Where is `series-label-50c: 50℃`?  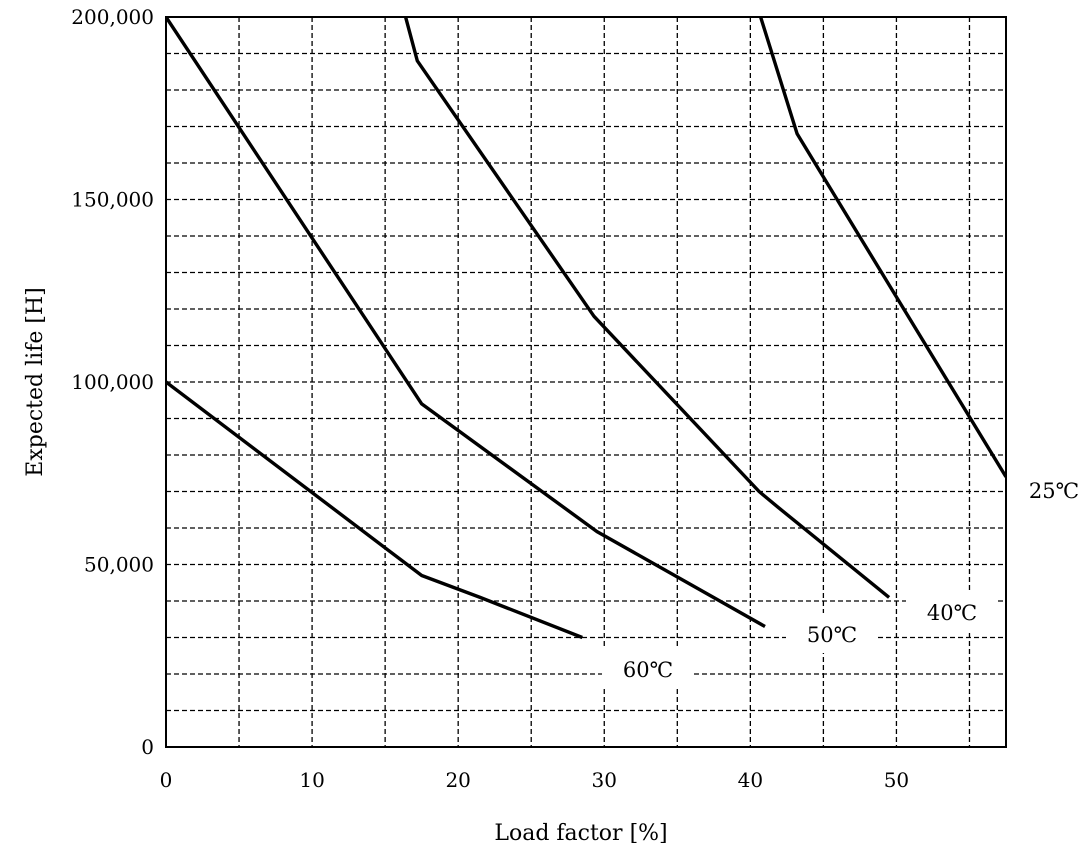 series-label-50c: 50℃ is located at coordinates (832, 635).